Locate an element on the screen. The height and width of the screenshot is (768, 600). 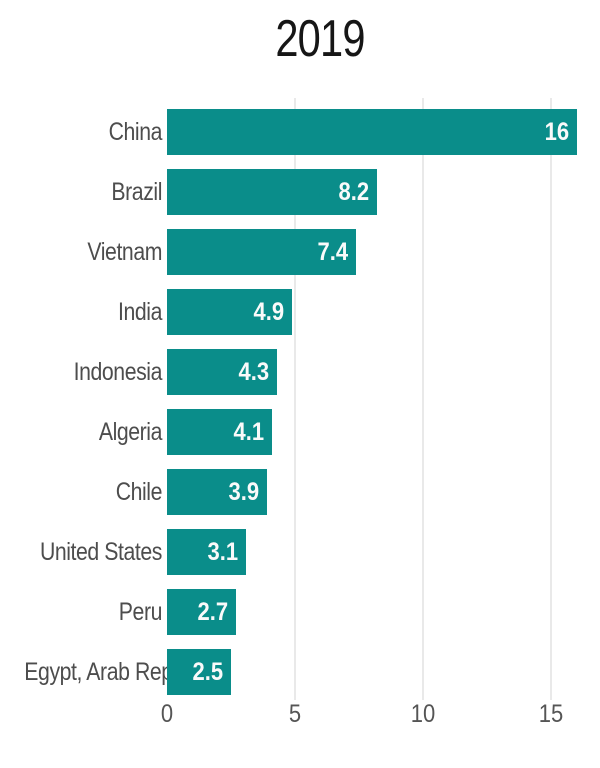
bar: 2.7 is located at coordinates (201, 612).